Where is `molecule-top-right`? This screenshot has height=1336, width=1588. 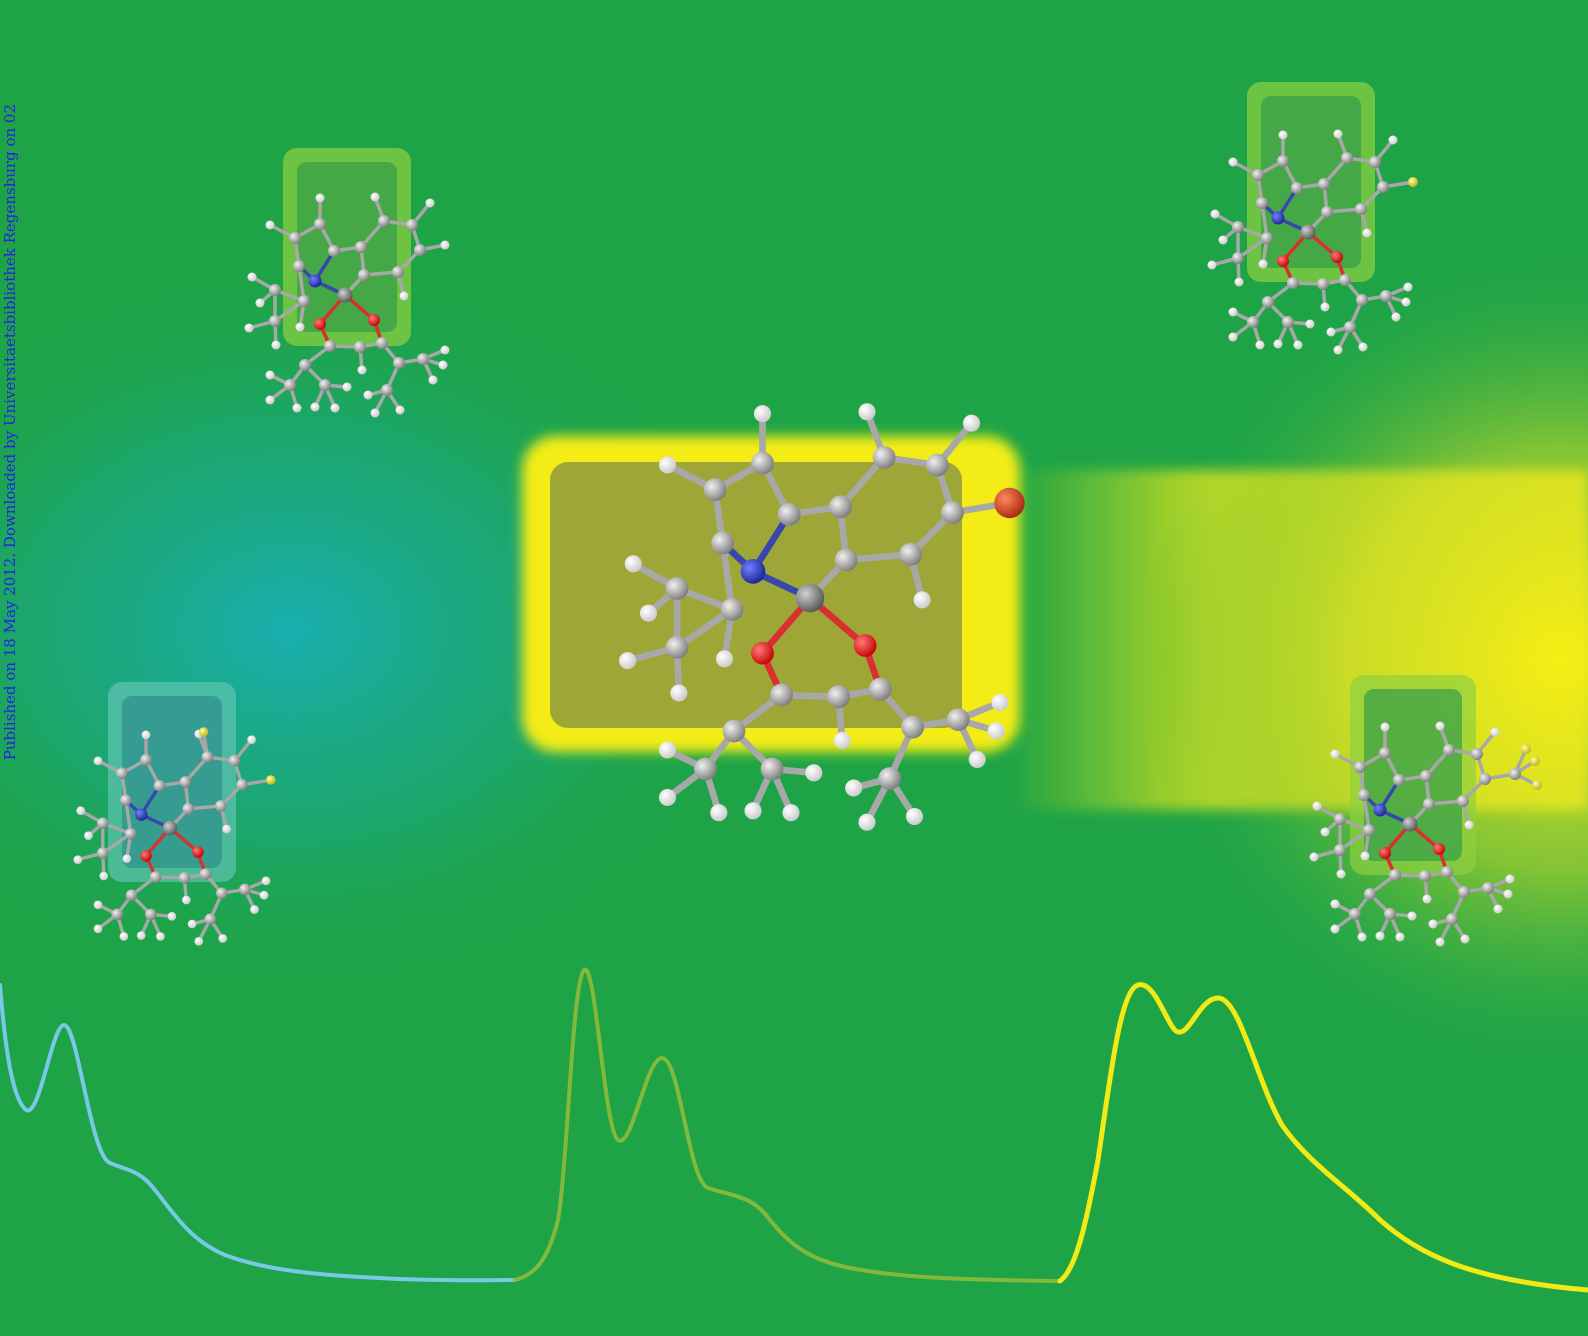
molecule-top-right is located at coordinates (1312, 242).